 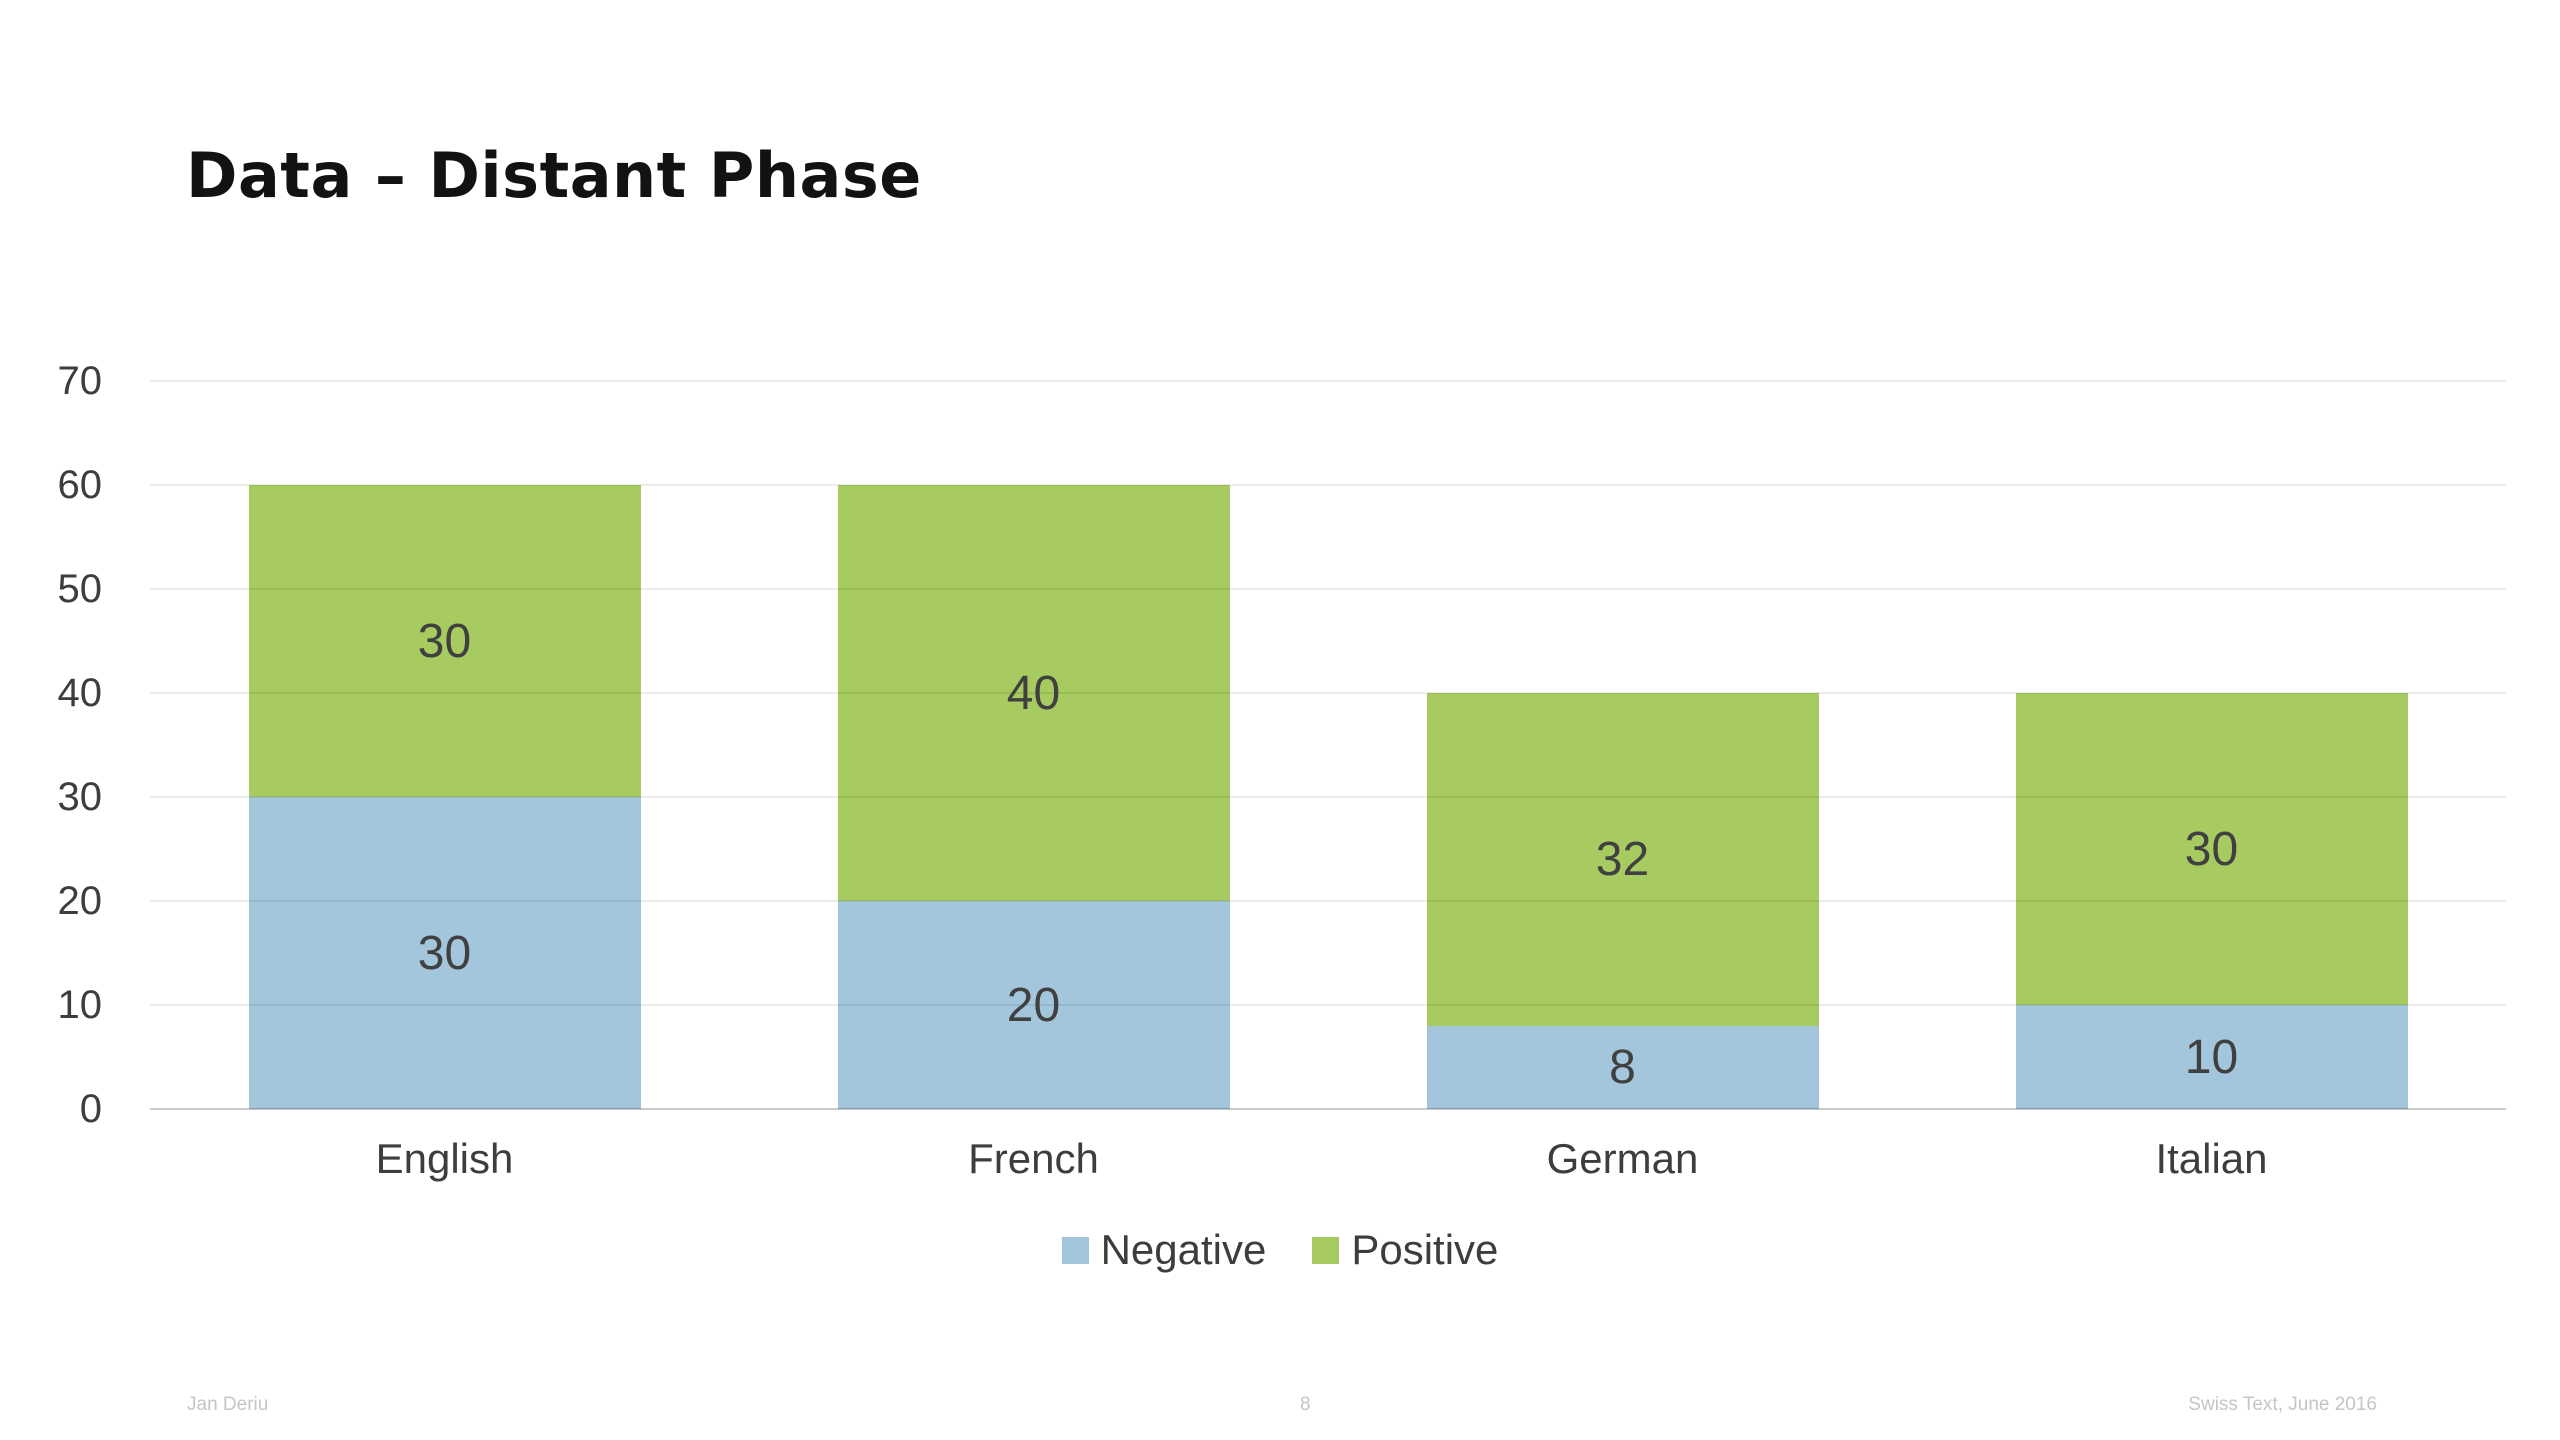 I want to click on y-axis-tick-label: 10, so click(x=80, y=1005).